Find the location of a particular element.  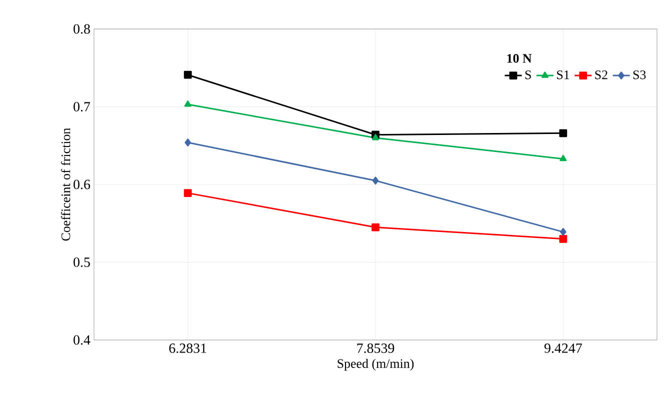

legend-title: 10 N is located at coordinates (519, 58).